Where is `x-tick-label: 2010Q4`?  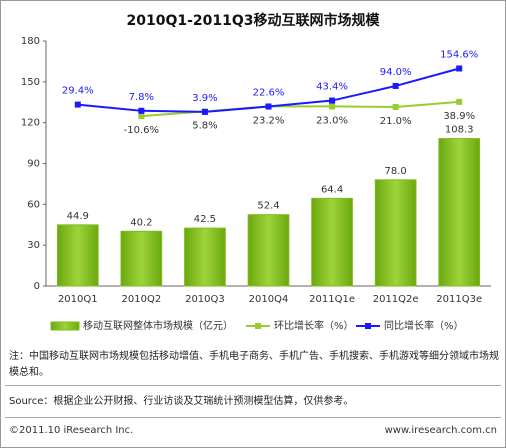 x-tick-label: 2010Q4 is located at coordinates (269, 299).